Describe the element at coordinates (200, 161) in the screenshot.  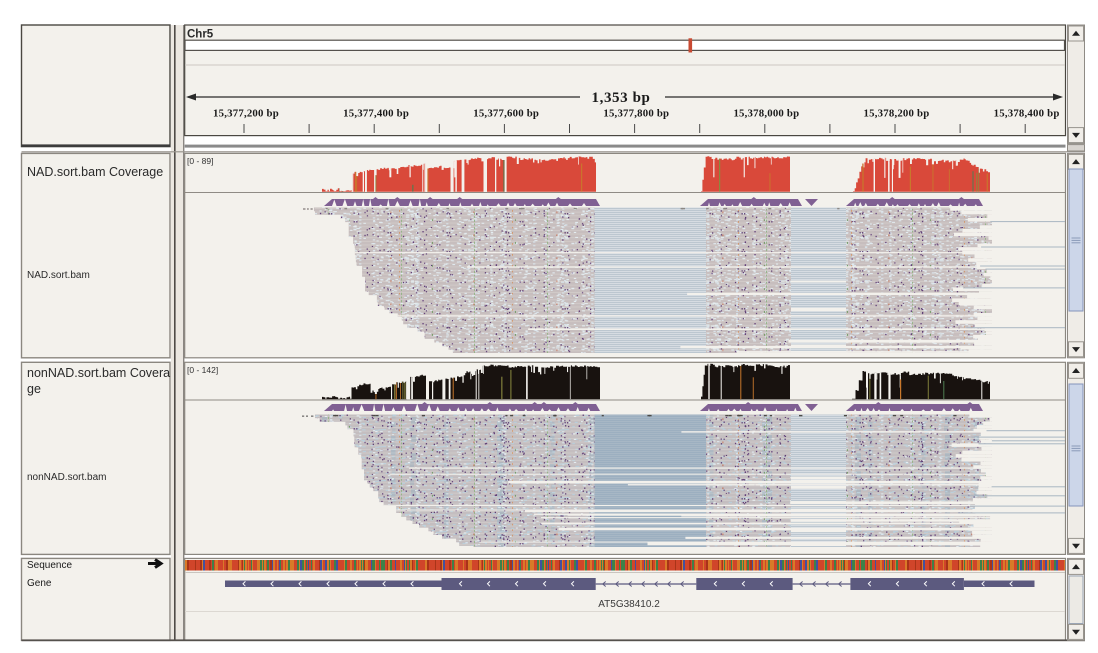
I see `svg-text: [0 - 89]` at that location.